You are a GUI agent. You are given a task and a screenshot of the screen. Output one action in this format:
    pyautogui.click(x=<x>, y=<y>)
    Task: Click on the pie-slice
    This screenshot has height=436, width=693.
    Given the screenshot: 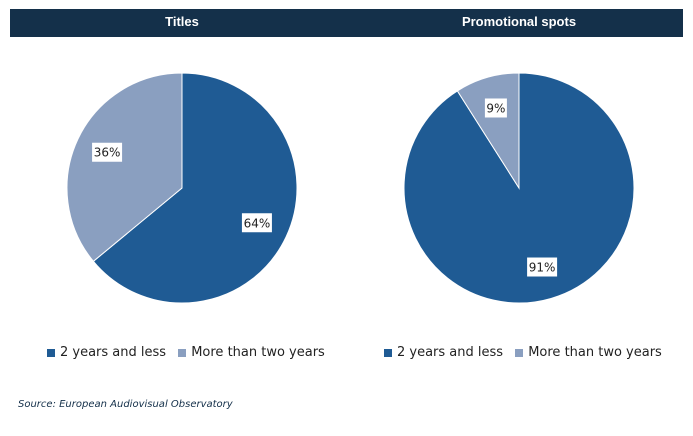 What is the action you would take?
    pyautogui.click(x=124, y=167)
    